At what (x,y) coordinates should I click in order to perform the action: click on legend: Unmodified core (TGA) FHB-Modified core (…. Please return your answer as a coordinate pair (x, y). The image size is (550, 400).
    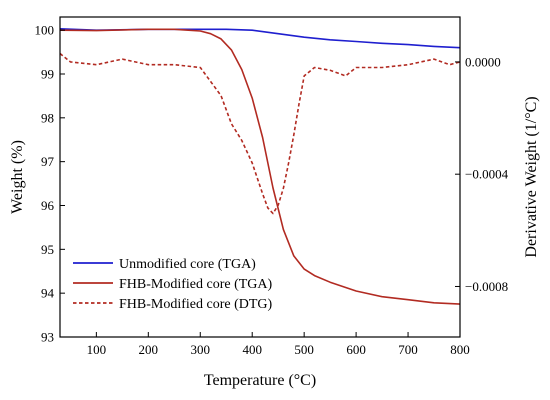
    Looking at the image, I should click on (173, 284).